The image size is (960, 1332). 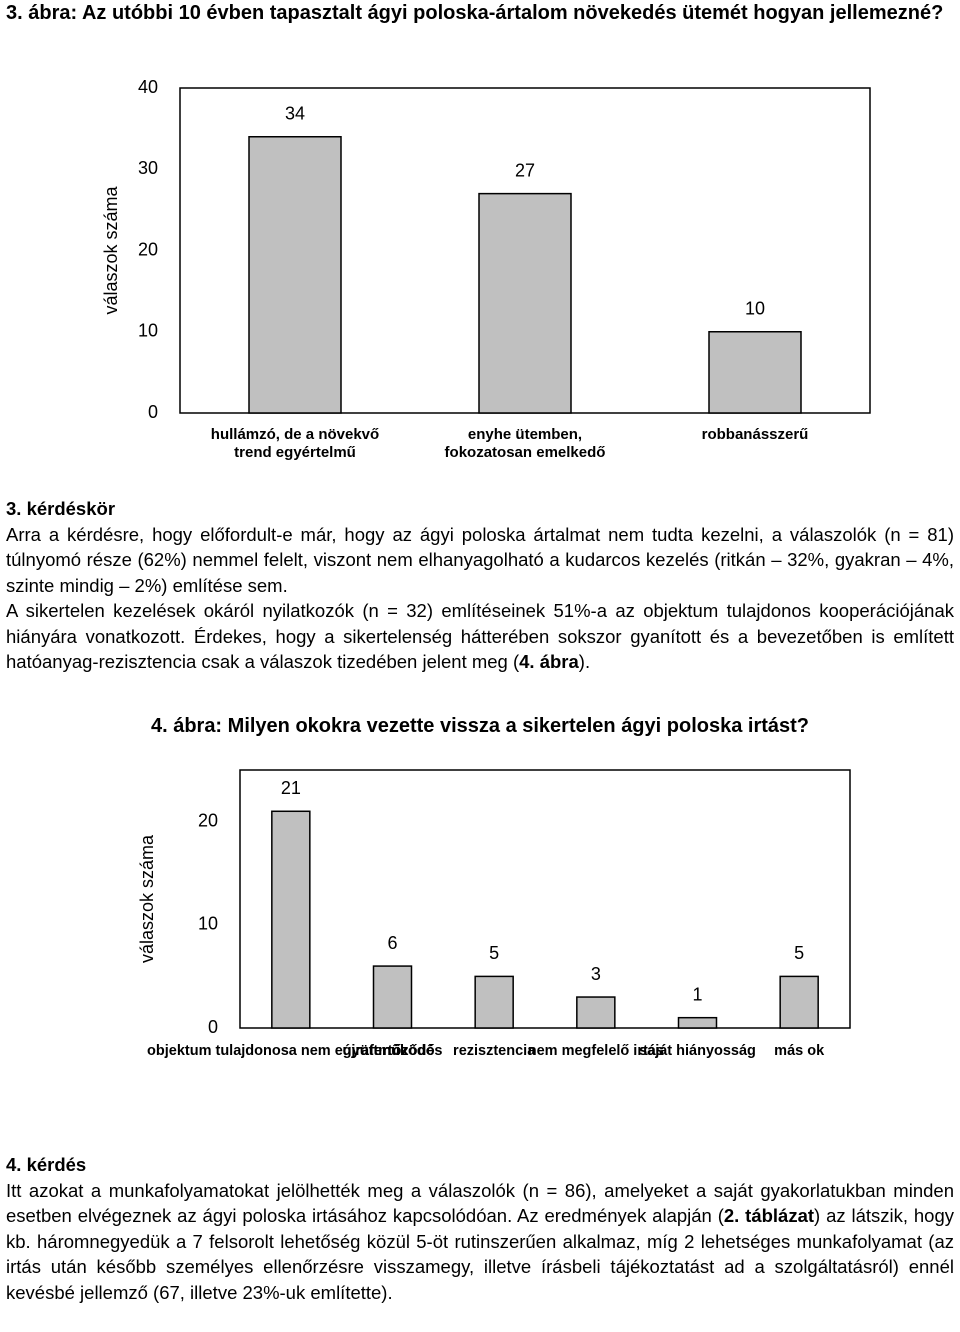 I want to click on x-tick-label: saját hiányosság, so click(x=697, y=1051).